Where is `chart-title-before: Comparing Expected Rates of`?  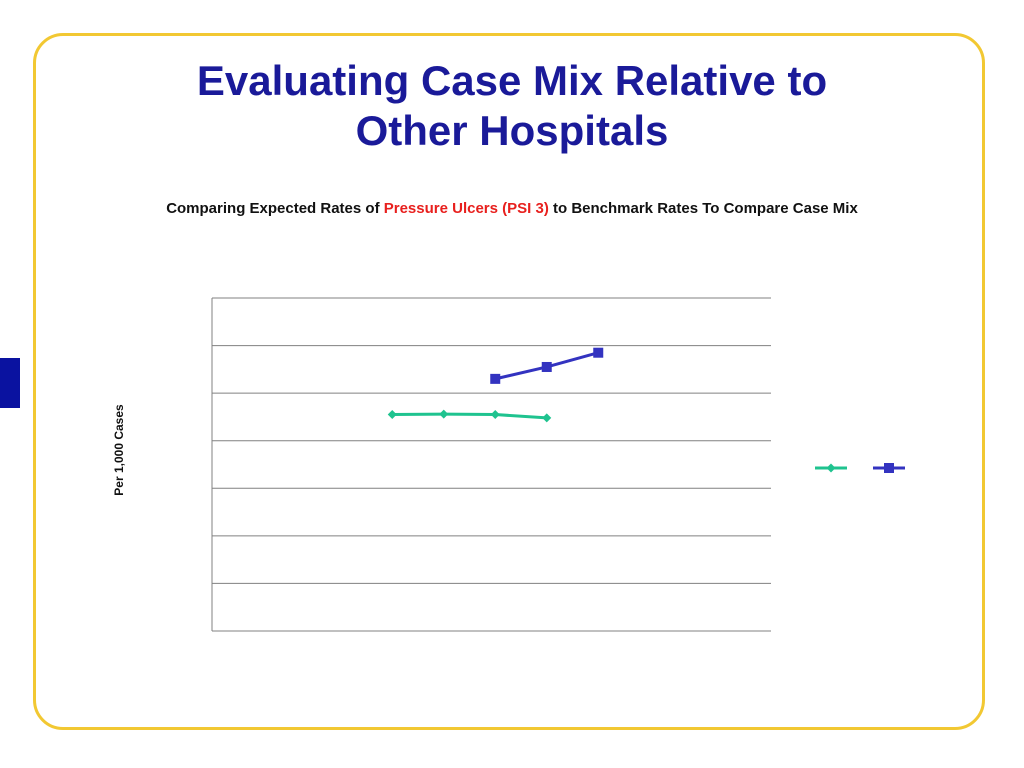 chart-title-before: Comparing Expected Rates of is located at coordinates (275, 208).